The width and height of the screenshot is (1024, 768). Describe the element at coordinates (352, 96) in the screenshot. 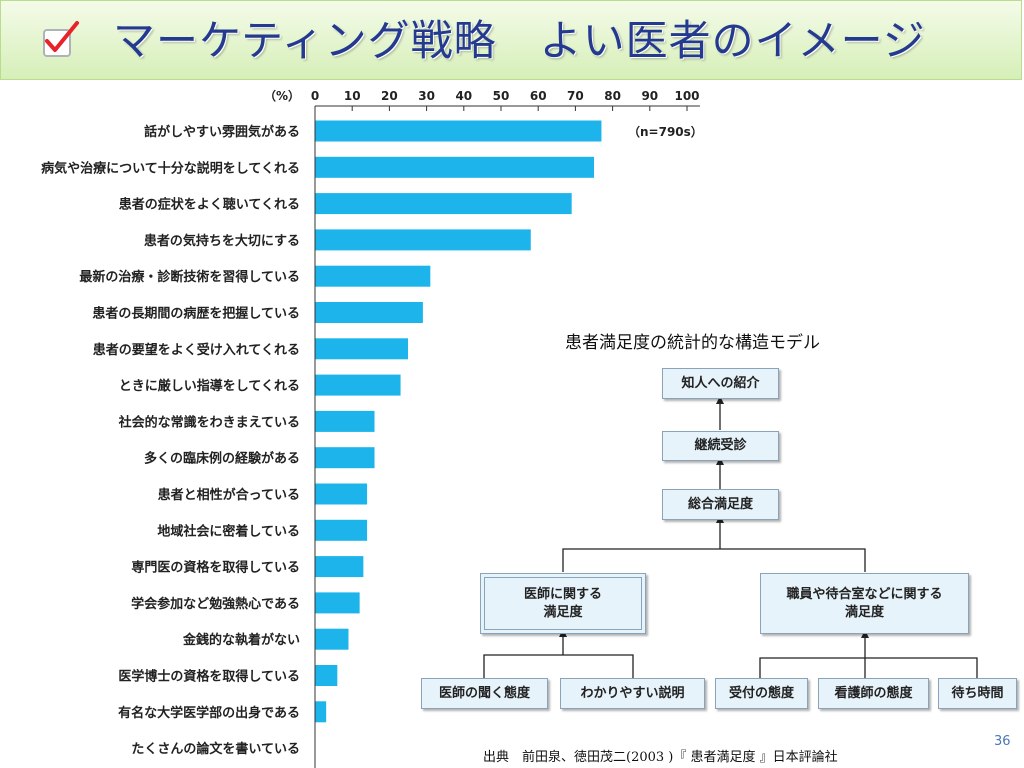

I see `x-tick-label: 10` at that location.